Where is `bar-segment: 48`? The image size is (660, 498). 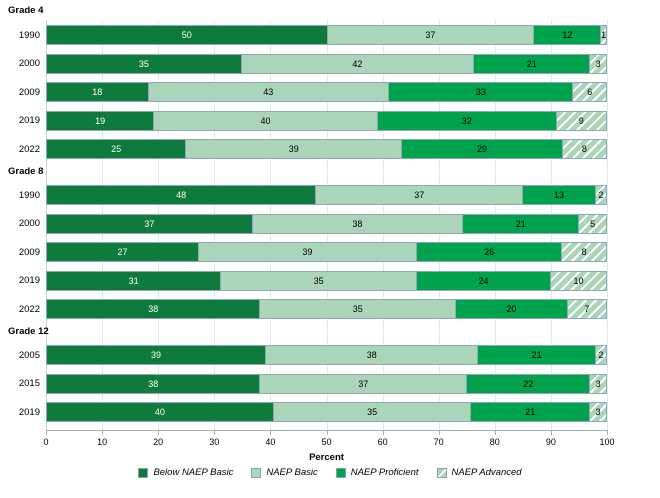 bar-segment: 48 is located at coordinates (181, 195).